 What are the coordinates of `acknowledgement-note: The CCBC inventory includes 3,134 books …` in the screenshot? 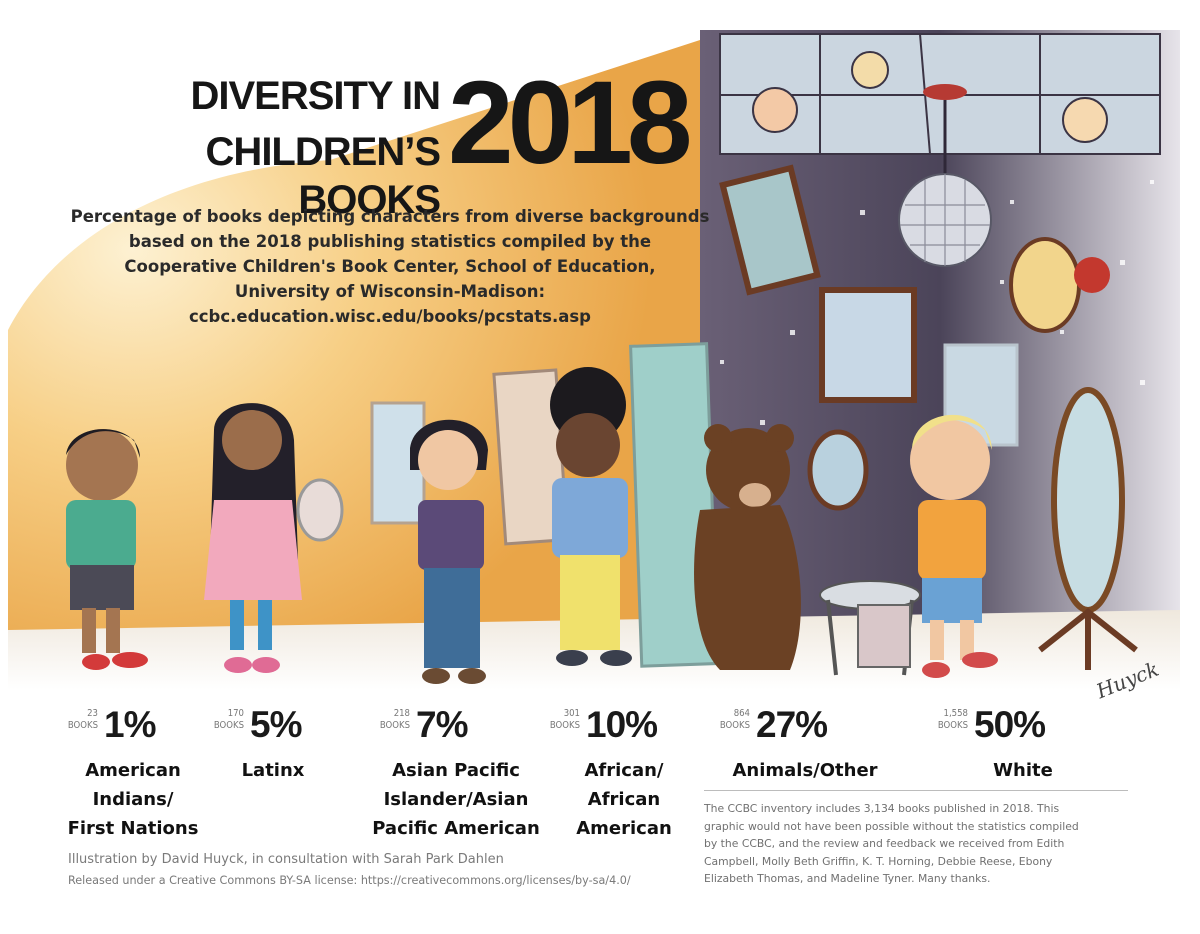 It's located at (919, 844).